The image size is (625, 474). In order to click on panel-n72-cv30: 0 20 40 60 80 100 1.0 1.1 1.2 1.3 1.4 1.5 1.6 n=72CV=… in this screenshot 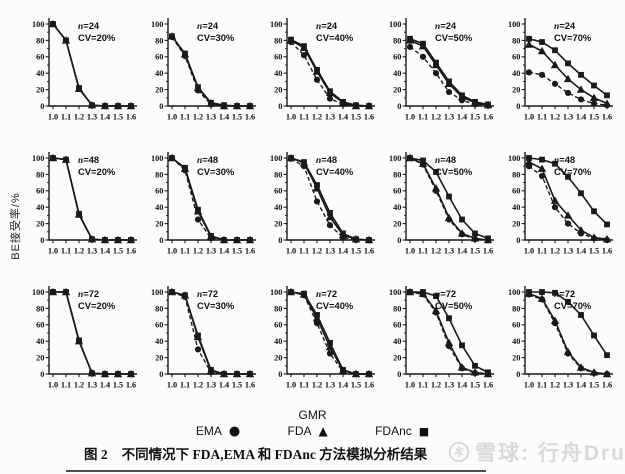, I will do `click(203, 338)`.